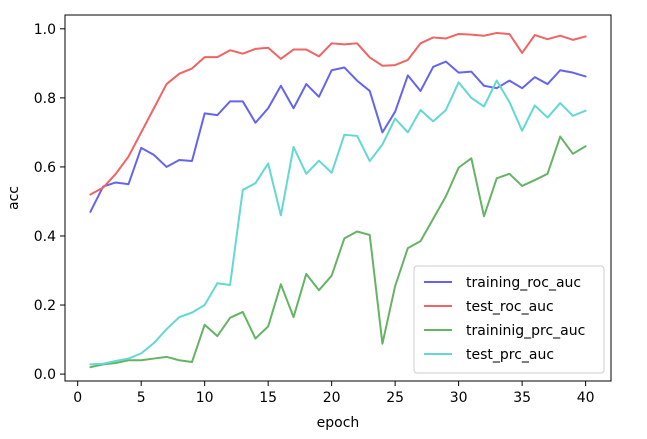 Image resolution: width=647 pixels, height=439 pixels. Describe the element at coordinates (45, 30) in the screenshot. I see `y-tick-label: 1.0` at that location.